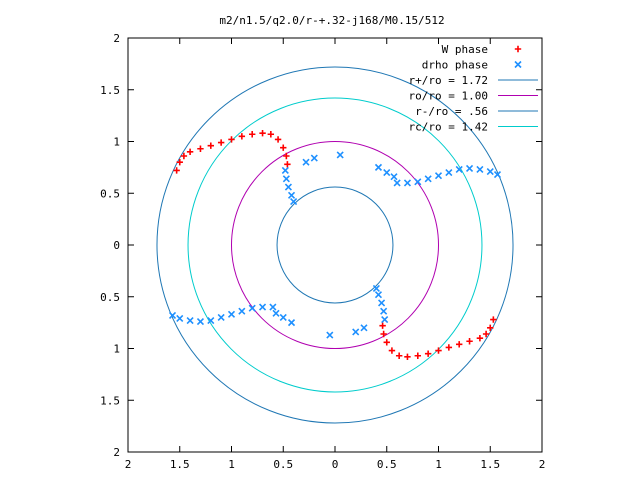  What do you see at coordinates (448, 96) in the screenshot?
I see `legend-label: ro/ro = 1.00` at bounding box center [448, 96].